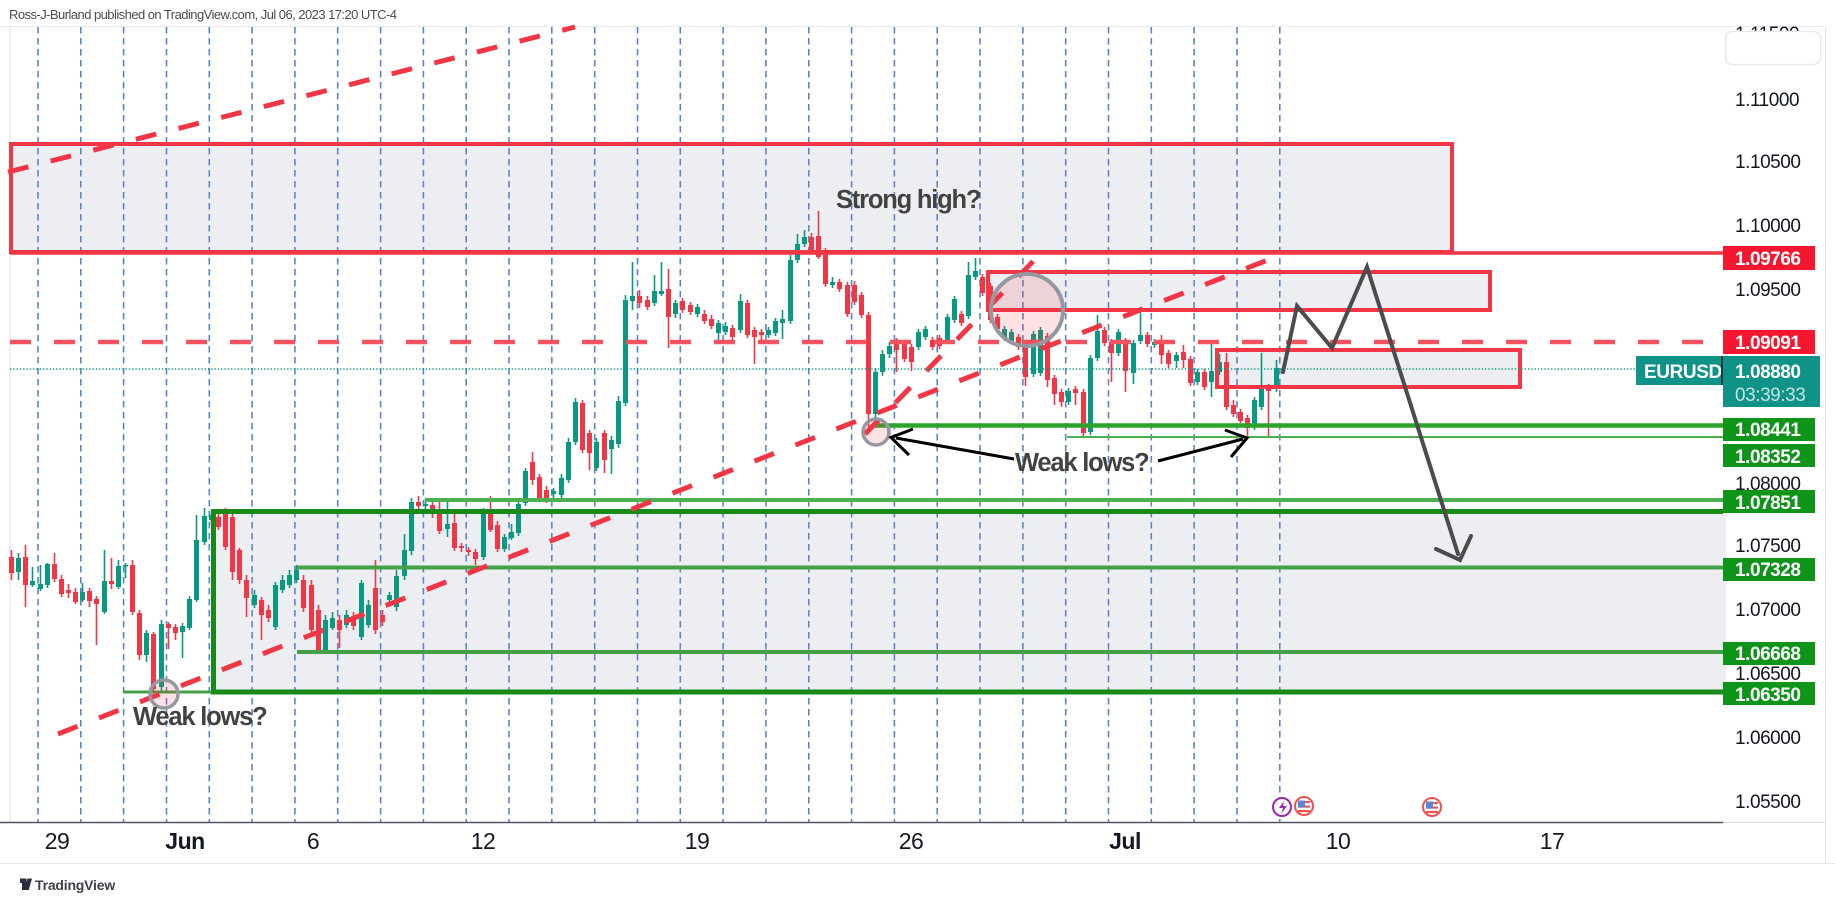 This screenshot has height=899, width=1835. I want to click on svg-text: 1.06350, so click(1768, 695).